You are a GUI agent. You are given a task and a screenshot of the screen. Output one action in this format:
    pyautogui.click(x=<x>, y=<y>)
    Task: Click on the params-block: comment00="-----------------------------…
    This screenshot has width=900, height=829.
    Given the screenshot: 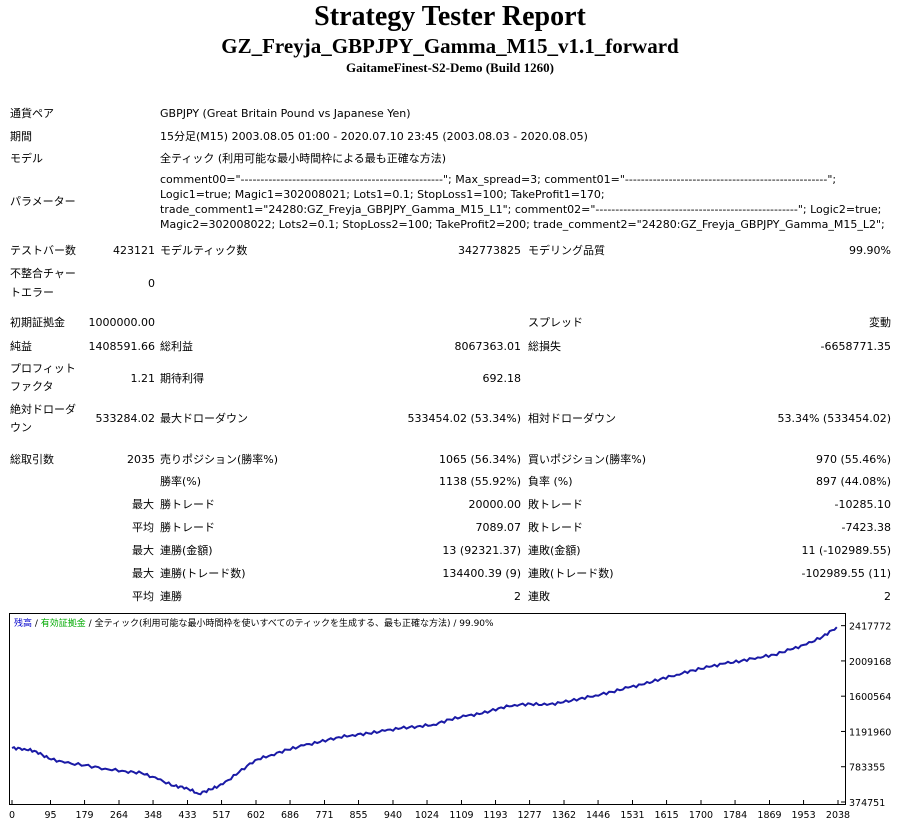 What is the action you would take?
    pyautogui.click(x=525, y=202)
    